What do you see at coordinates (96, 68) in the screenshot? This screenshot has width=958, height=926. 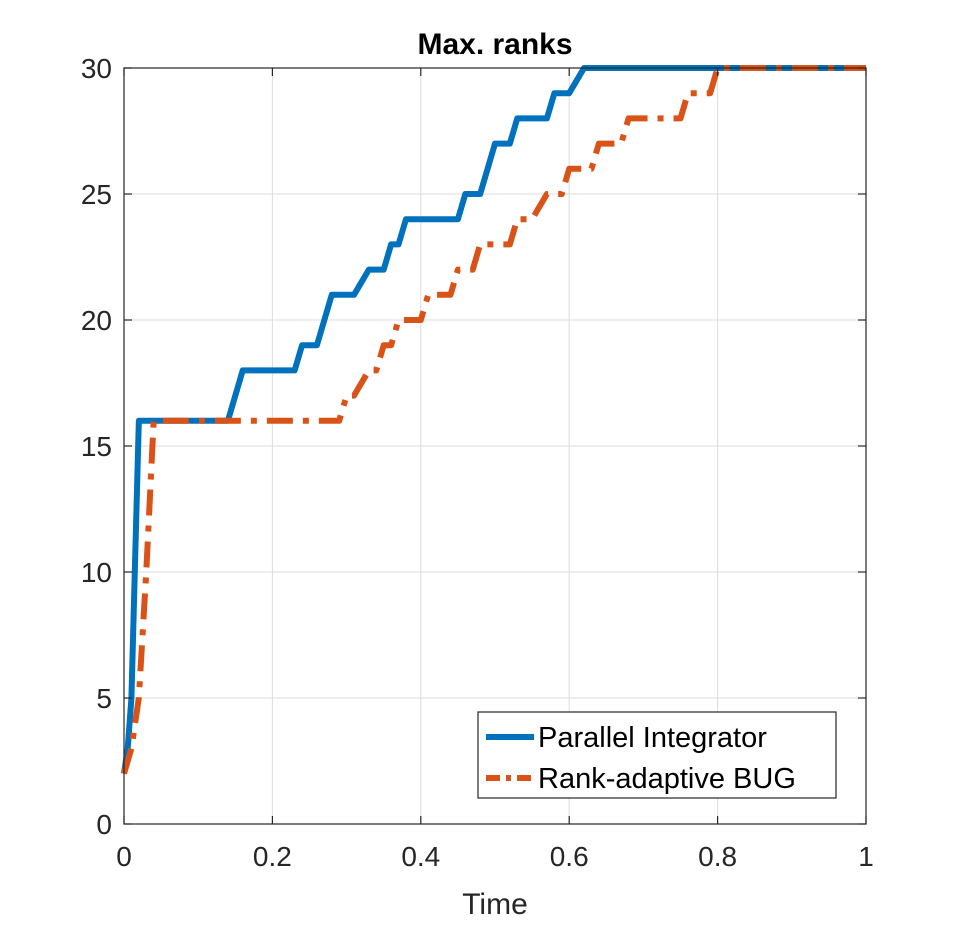 I see `y-tick-label: 30` at bounding box center [96, 68].